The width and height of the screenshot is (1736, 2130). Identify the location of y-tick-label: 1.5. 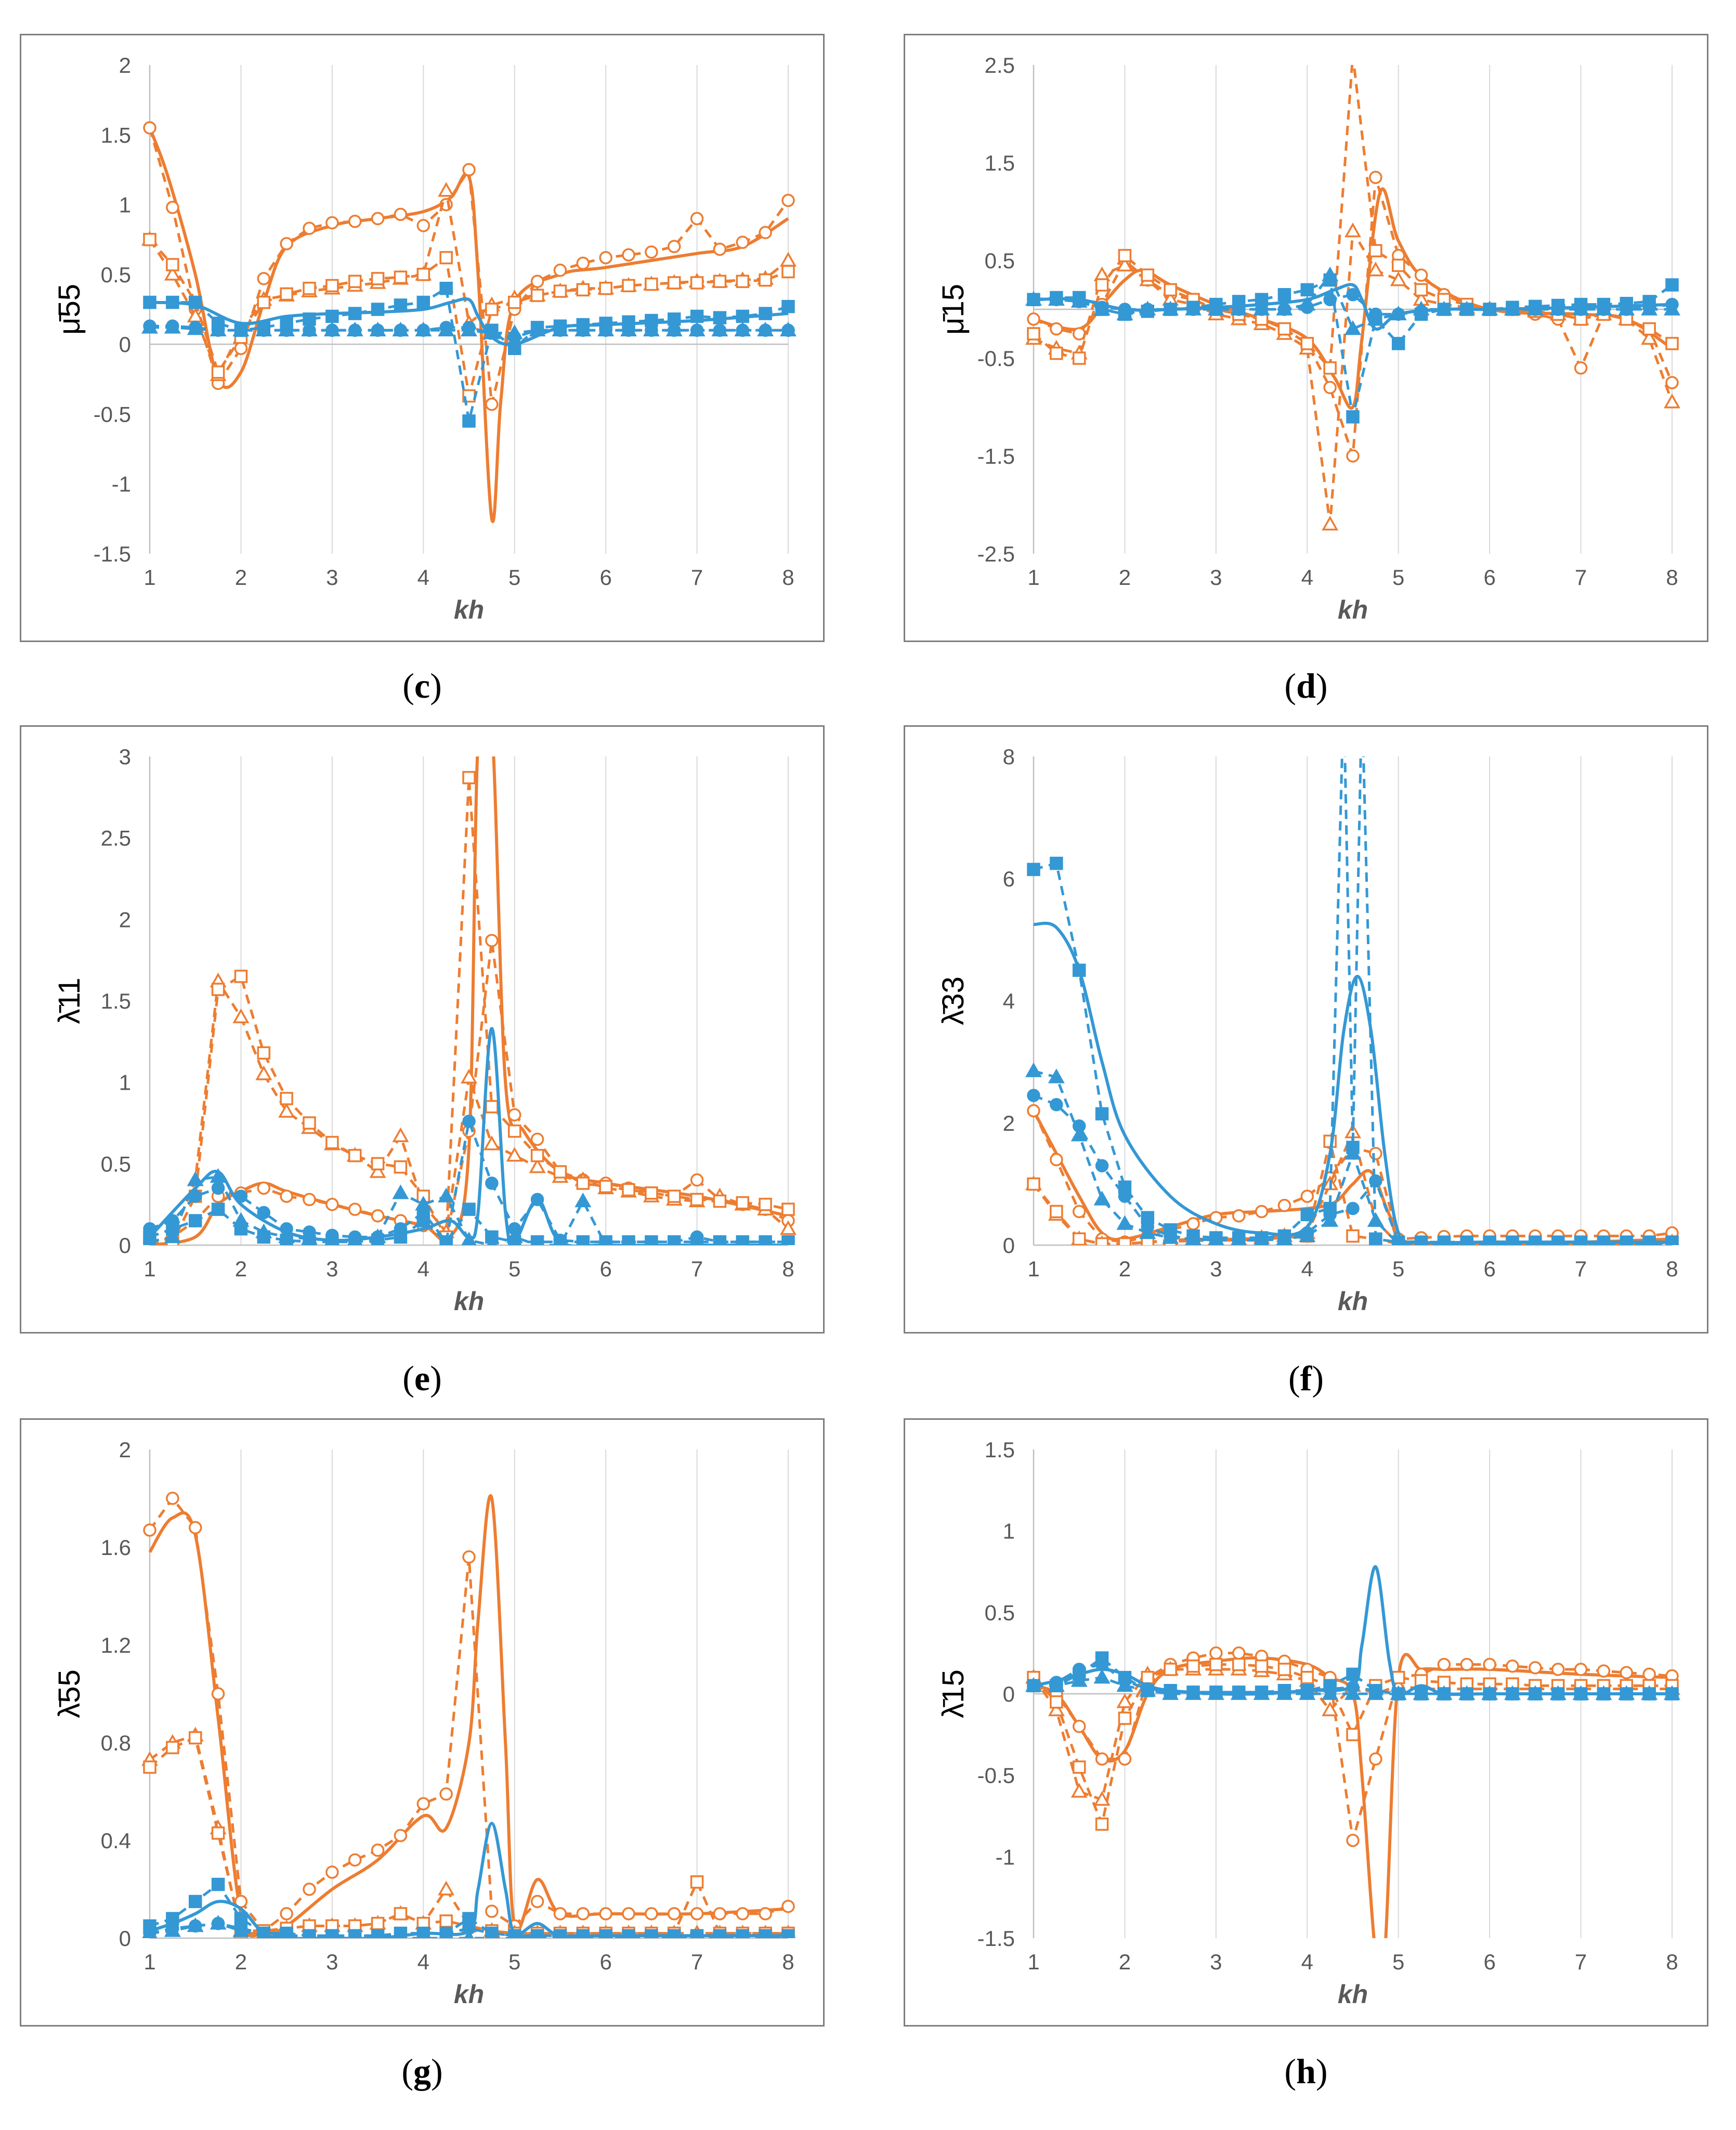
(116, 135).